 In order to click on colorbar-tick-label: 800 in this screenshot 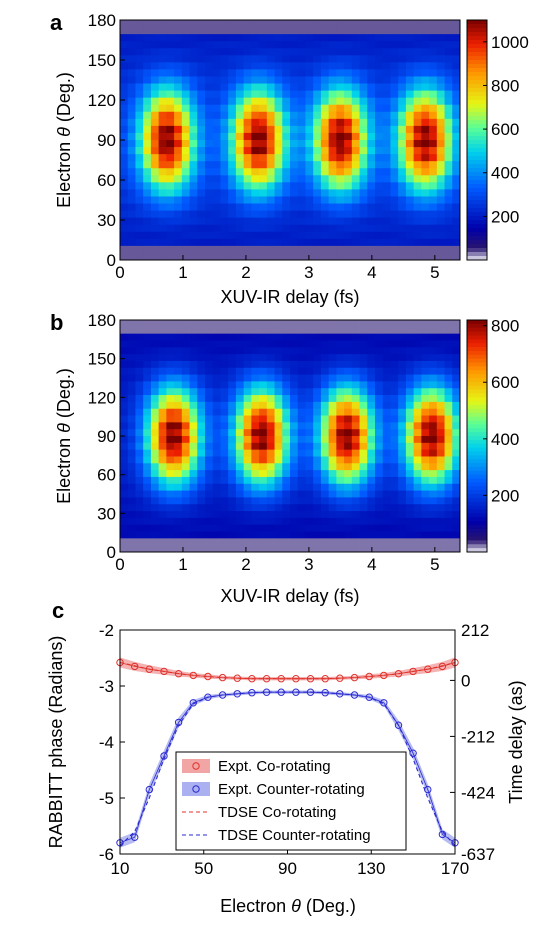, I will do `click(505, 85)`.